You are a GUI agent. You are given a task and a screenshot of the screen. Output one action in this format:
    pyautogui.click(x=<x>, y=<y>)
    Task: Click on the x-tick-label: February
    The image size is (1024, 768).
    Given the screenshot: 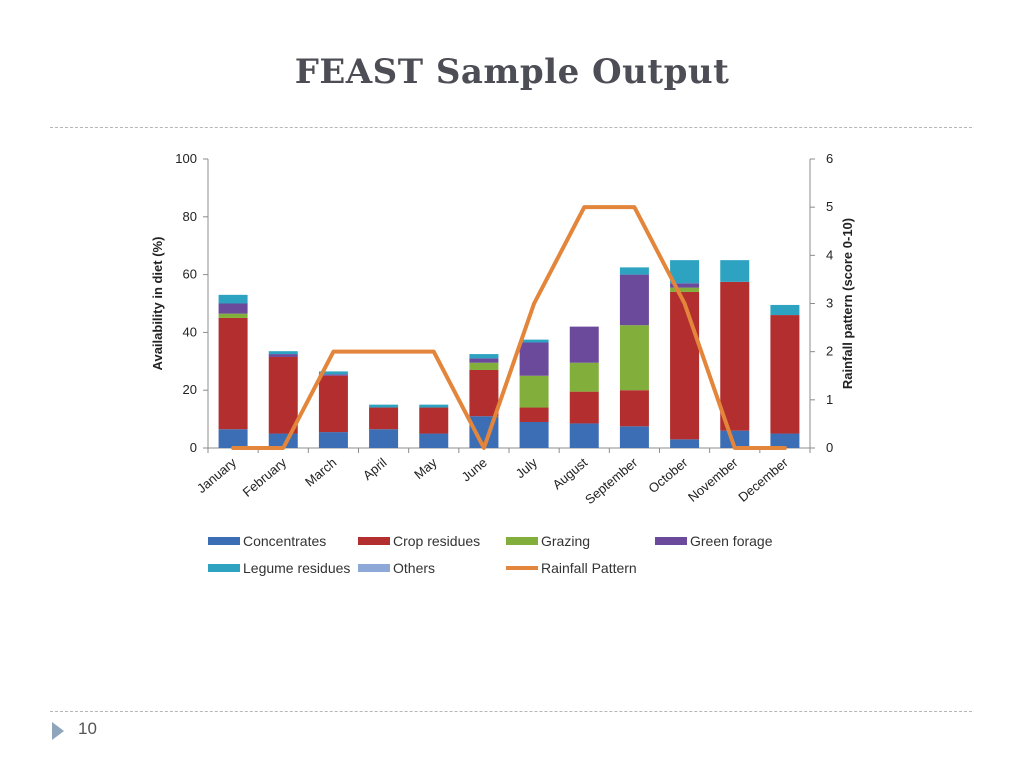 What is the action you would take?
    pyautogui.click(x=265, y=476)
    